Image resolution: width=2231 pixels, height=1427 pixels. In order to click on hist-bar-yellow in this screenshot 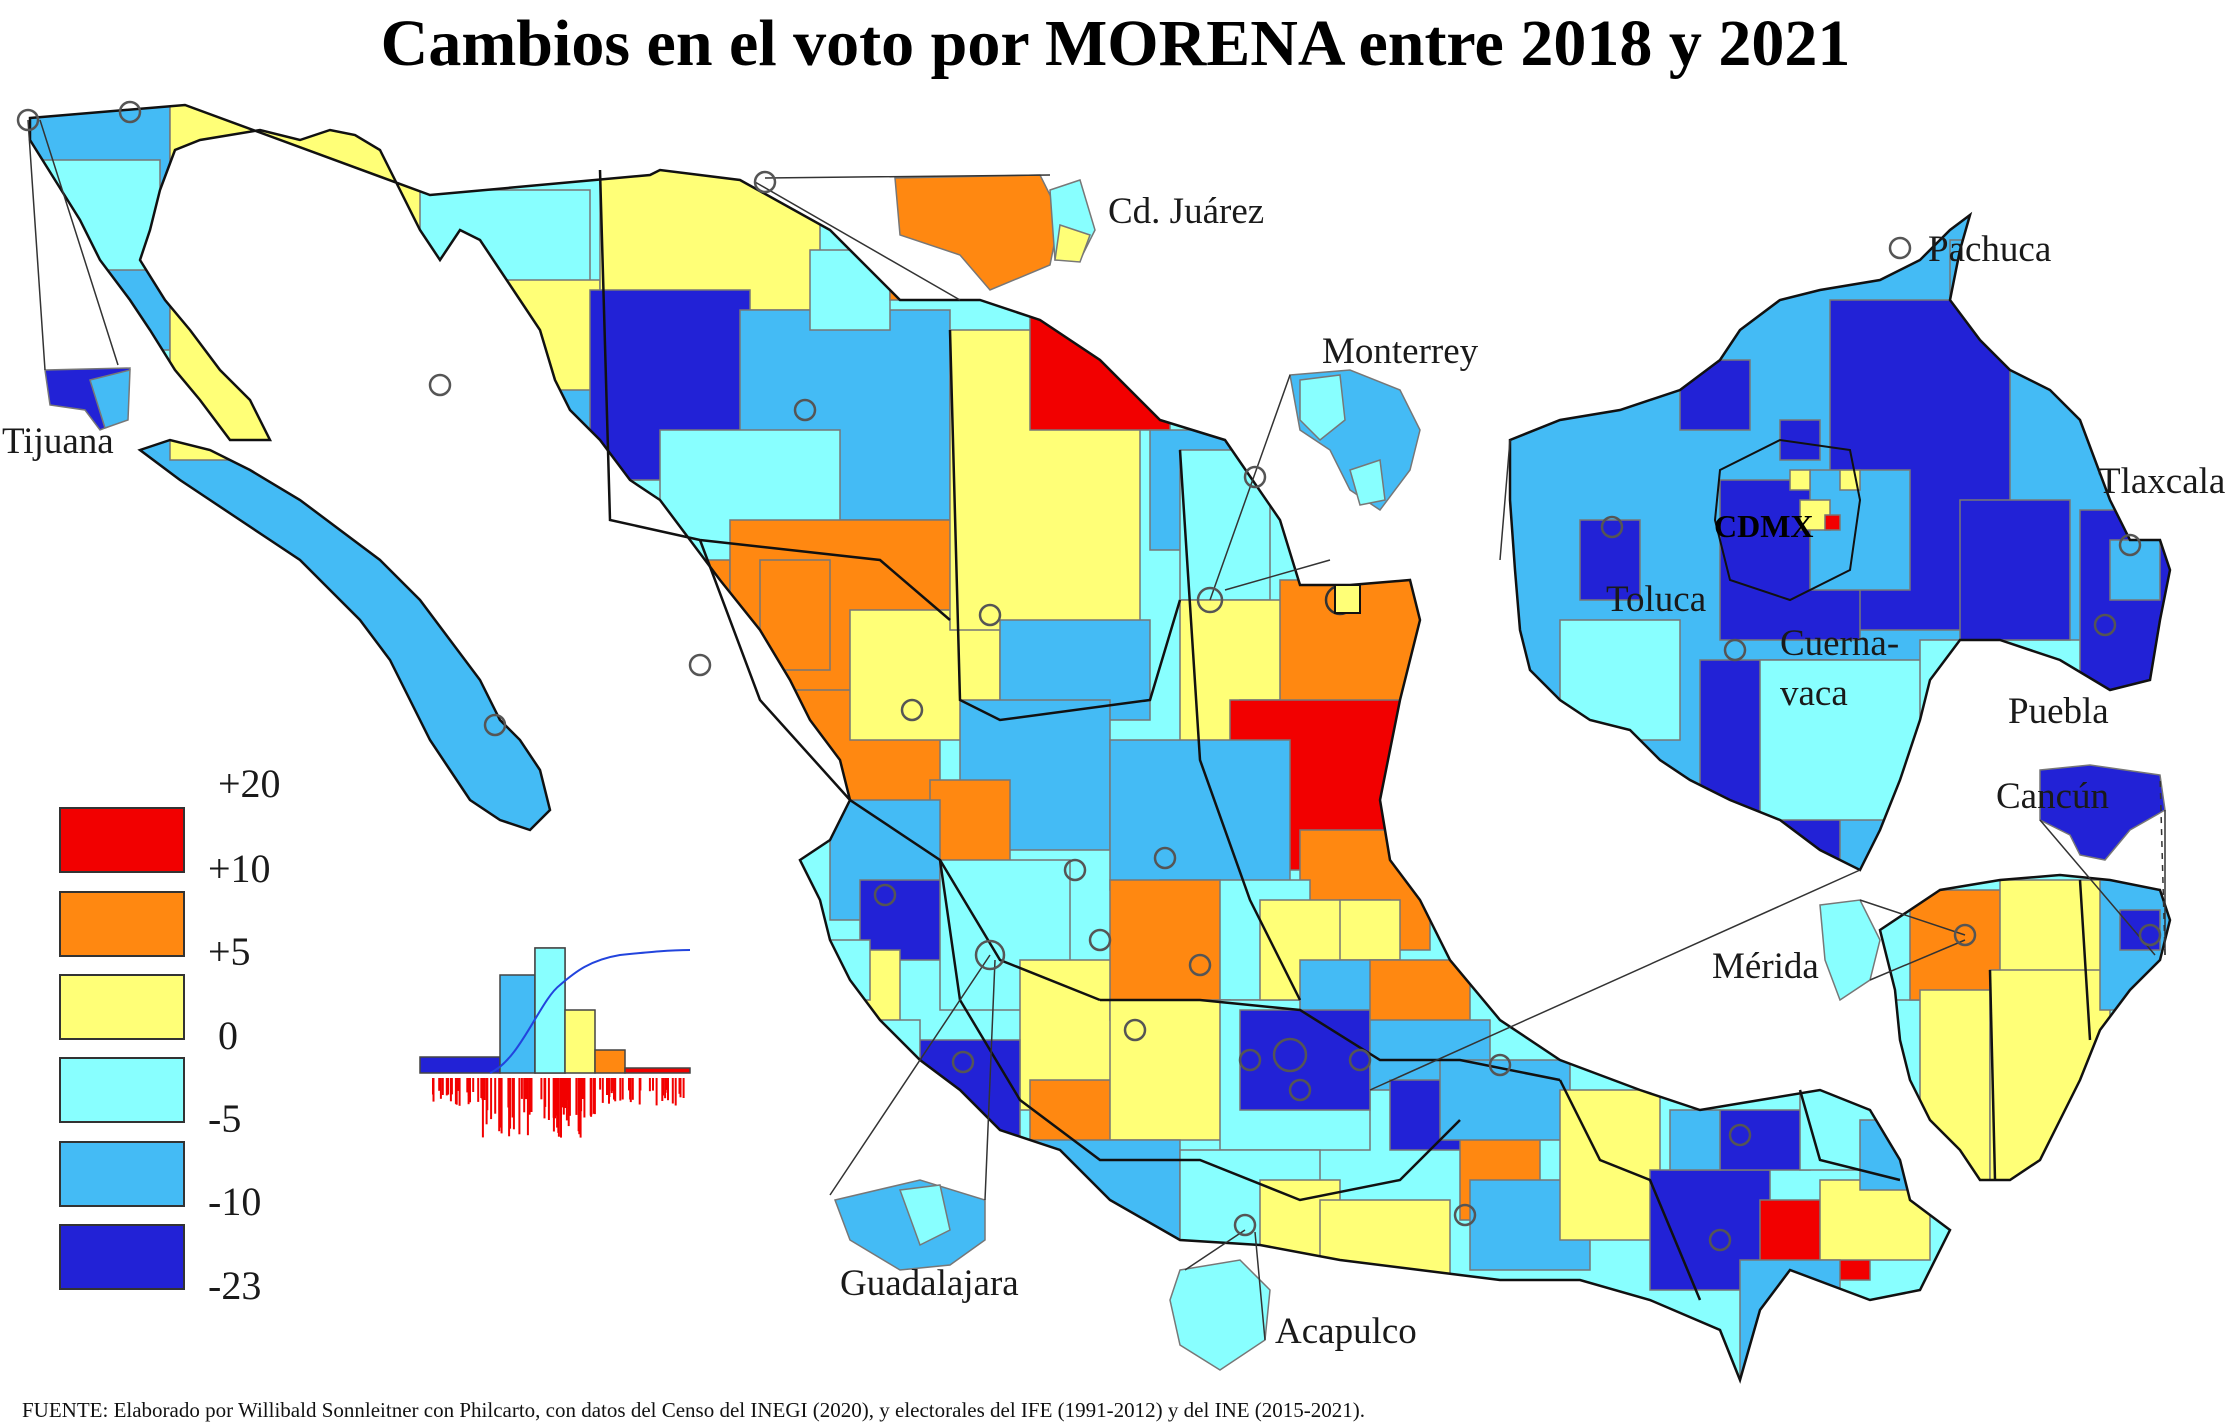, I will do `click(580, 1041)`.